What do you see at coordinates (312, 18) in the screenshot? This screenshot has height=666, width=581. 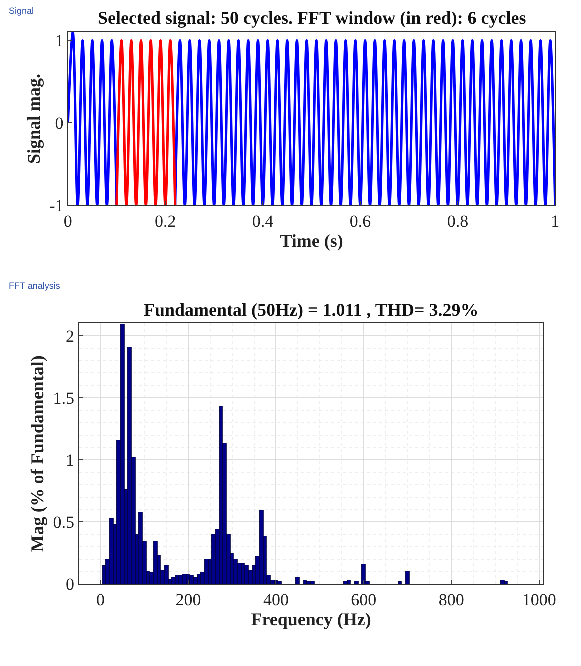 I see `chart-title: Selected signal: 50 cycles. FFT window (in red): 6 cycles` at bounding box center [312, 18].